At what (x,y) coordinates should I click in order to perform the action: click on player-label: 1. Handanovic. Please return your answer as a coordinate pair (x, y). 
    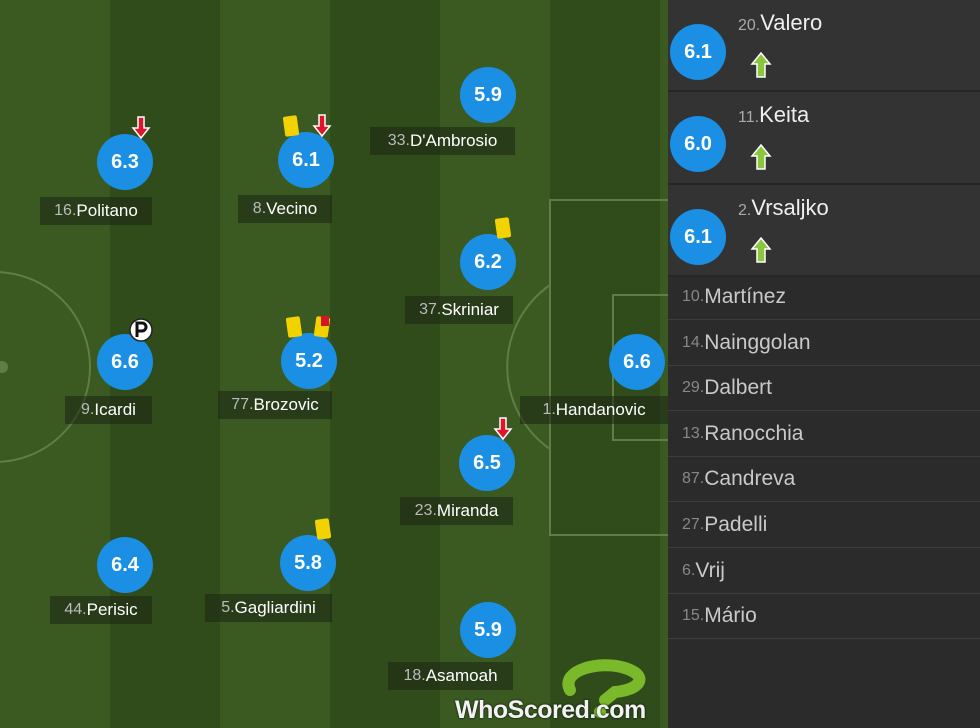
    Looking at the image, I should click on (594, 410).